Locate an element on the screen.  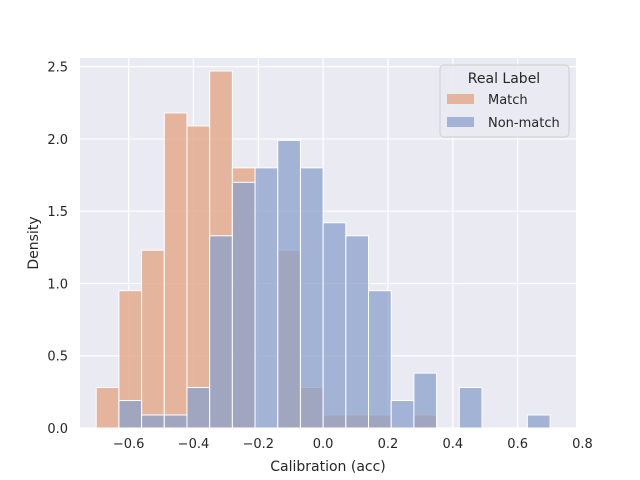
y-tick-label: 2.5 is located at coordinates (57, 68).